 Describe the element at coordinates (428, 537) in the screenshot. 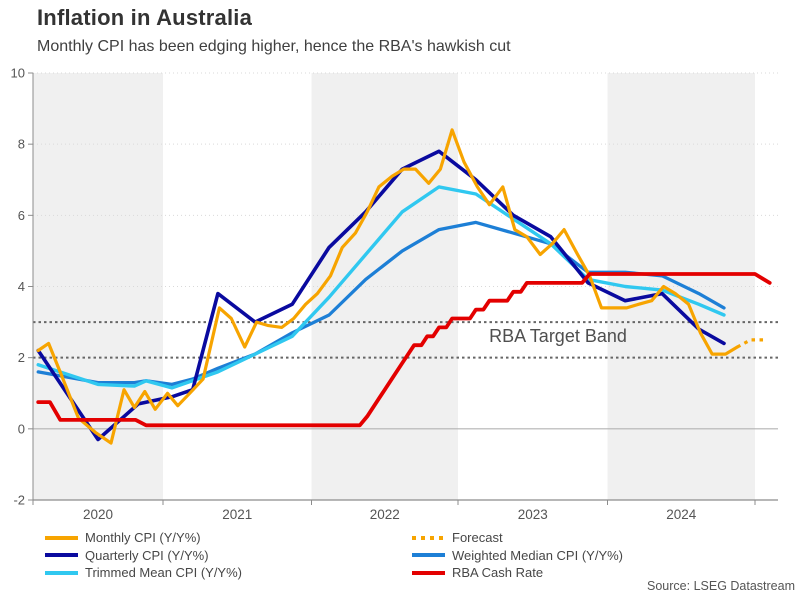

I see `dotted-line-swatch` at that location.